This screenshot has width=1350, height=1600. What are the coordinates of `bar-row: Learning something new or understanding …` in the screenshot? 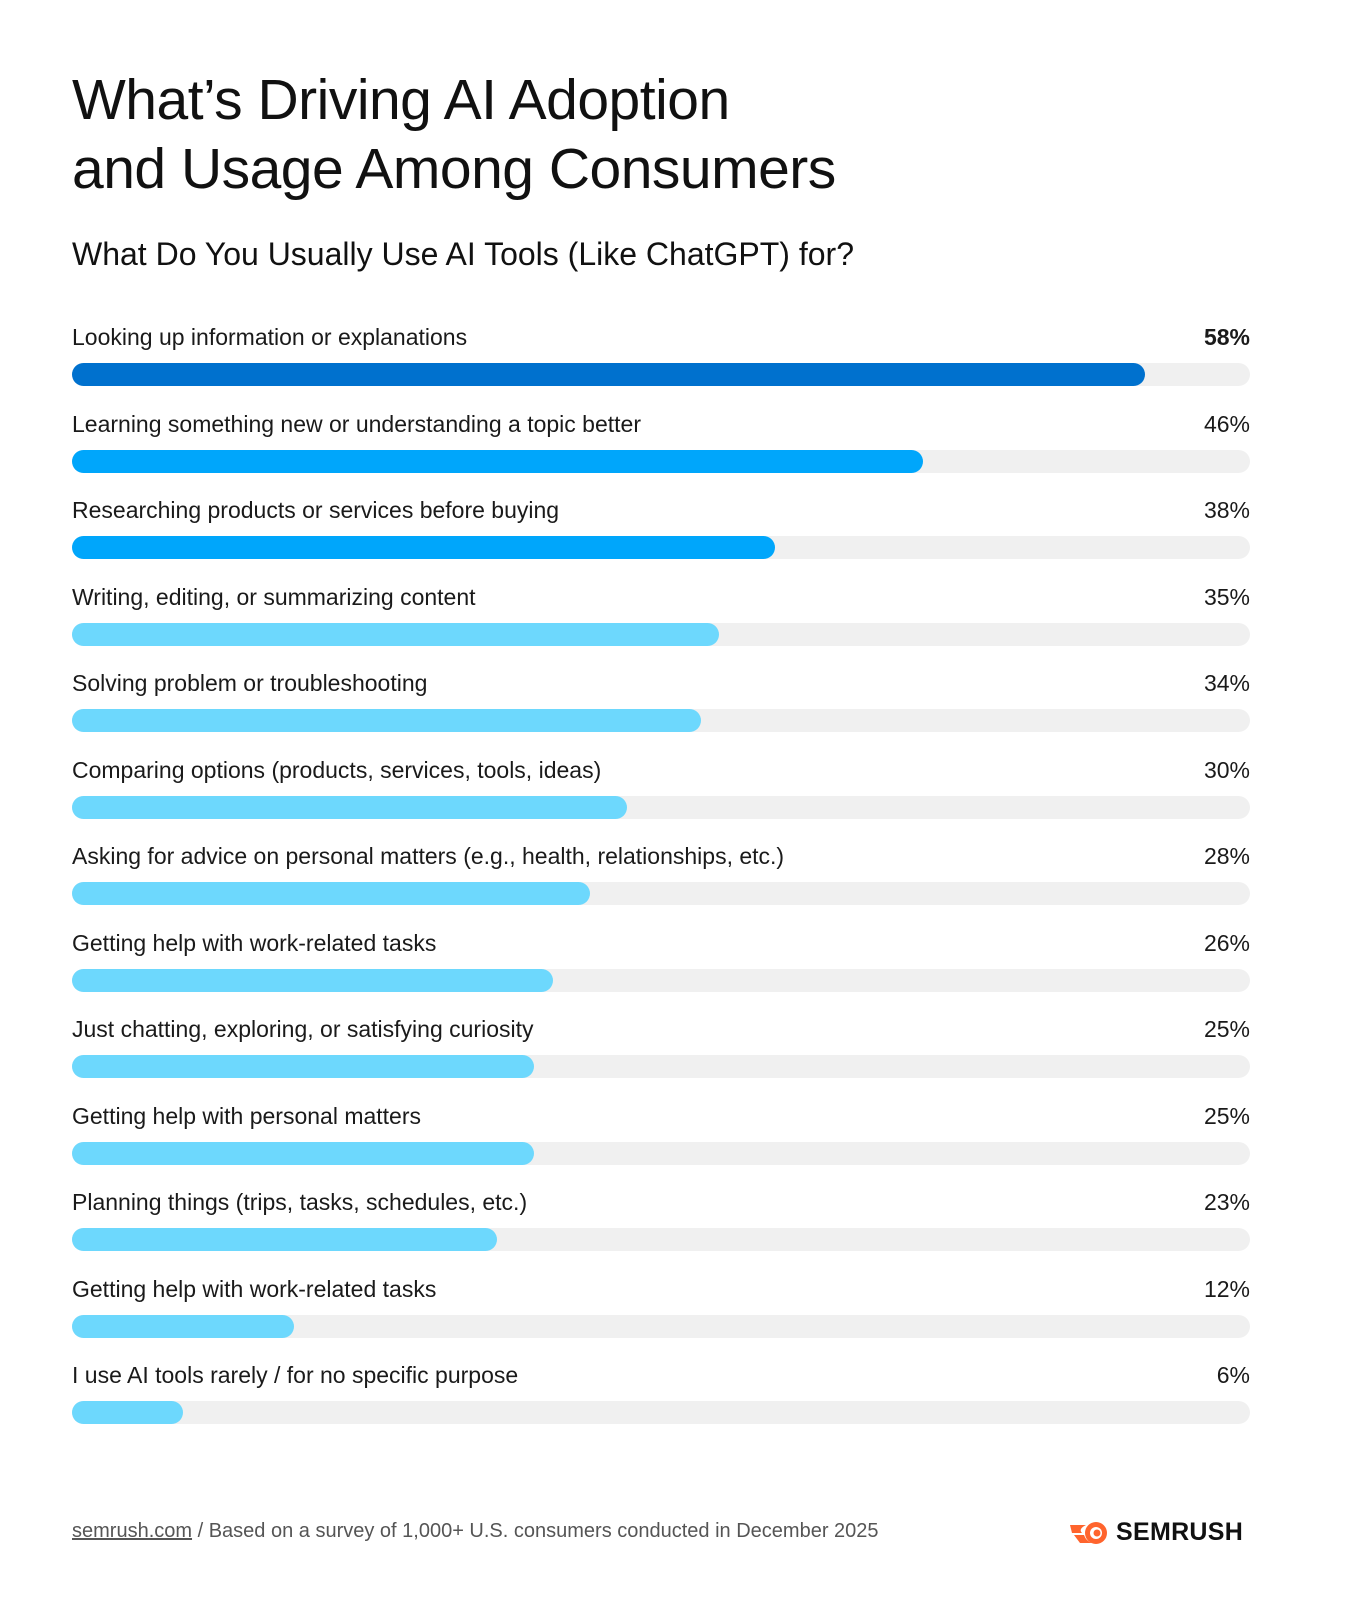 It's located at (661, 452).